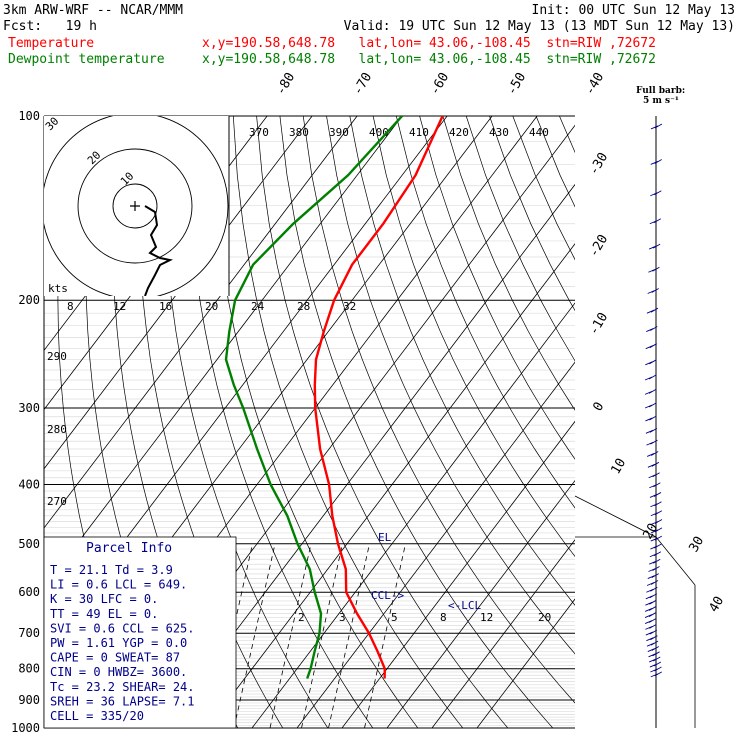  What do you see at coordinates (50, 26) in the screenshot?
I see `forecast-hour: Fcst: 19 h` at bounding box center [50, 26].